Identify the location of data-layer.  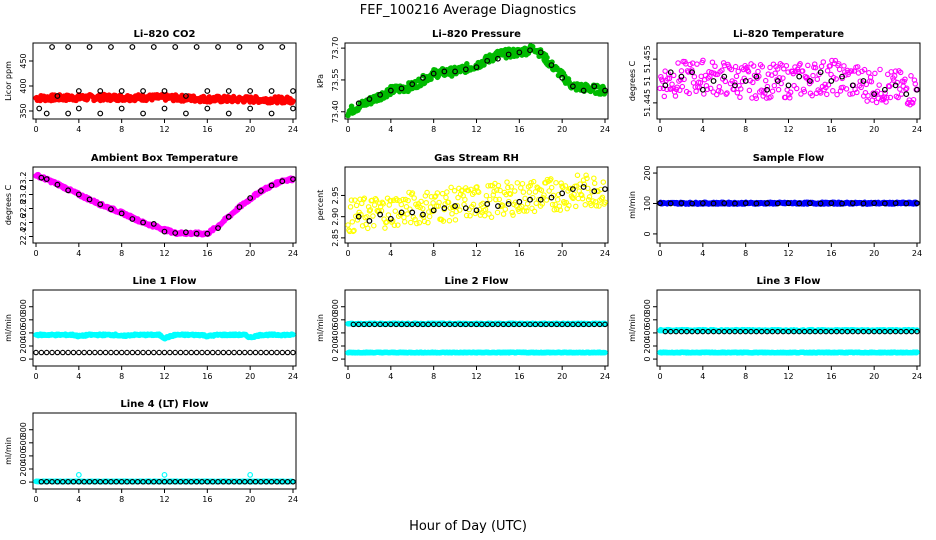
(788, 82).